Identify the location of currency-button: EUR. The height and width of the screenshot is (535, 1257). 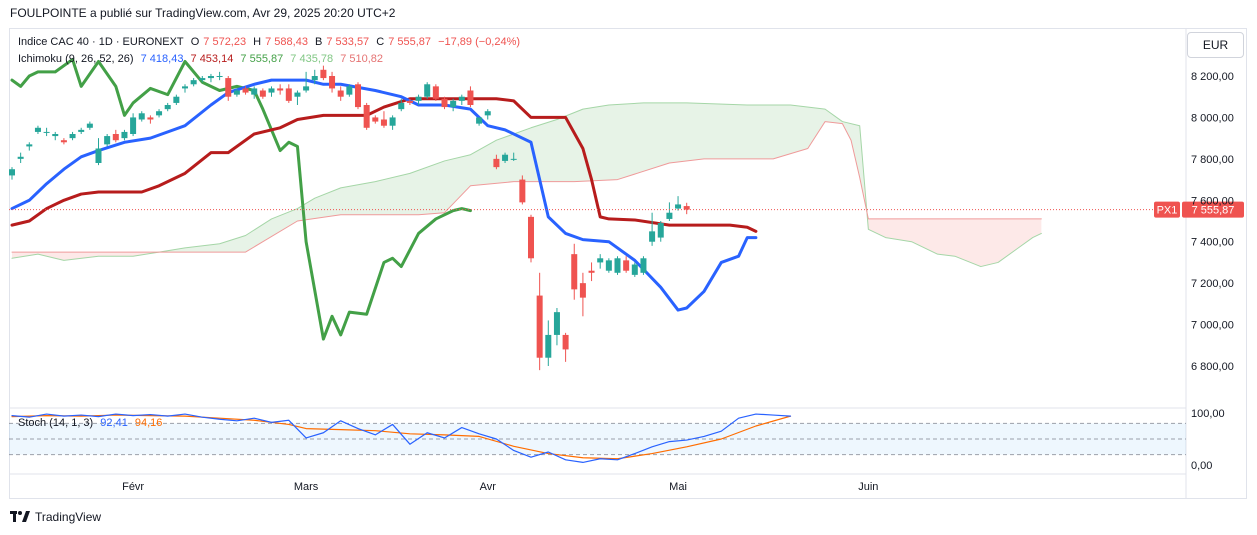
(1215, 45).